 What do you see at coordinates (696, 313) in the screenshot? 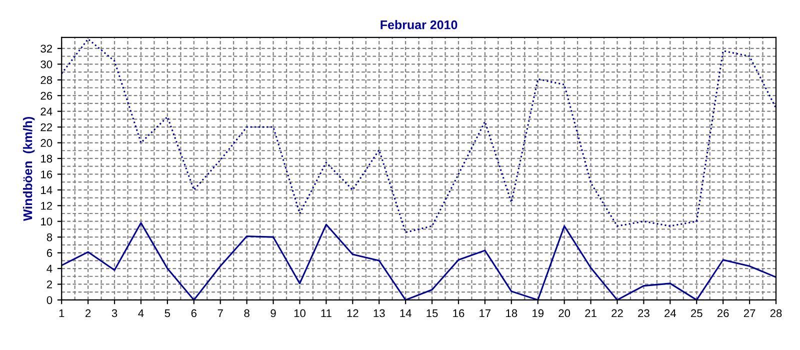
I see `x-tick-label: 25` at bounding box center [696, 313].